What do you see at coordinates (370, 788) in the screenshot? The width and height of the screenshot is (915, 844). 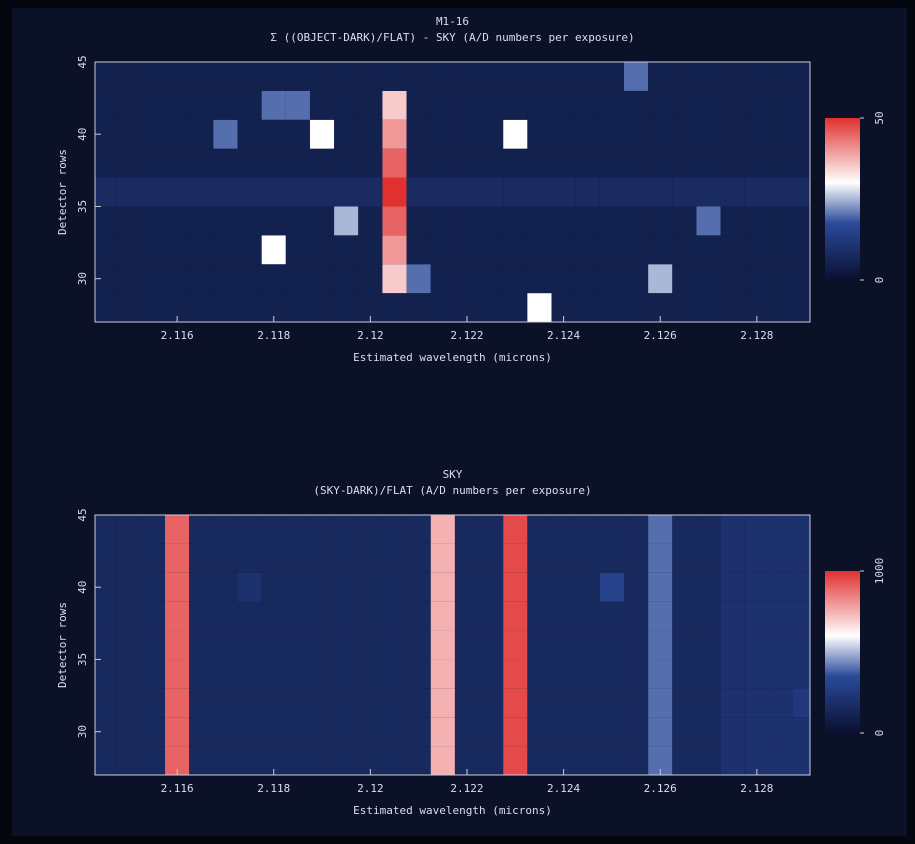 I see `x-tick-label: 2.12` at bounding box center [370, 788].